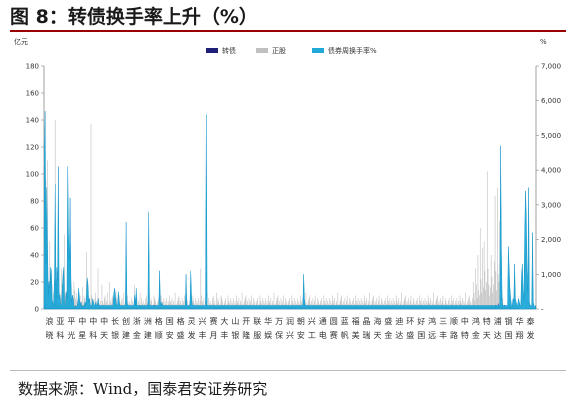 The height and width of the screenshot is (402, 578). Describe the element at coordinates (34, 283) in the screenshot. I see `y-left-tick-label: 20` at that location.